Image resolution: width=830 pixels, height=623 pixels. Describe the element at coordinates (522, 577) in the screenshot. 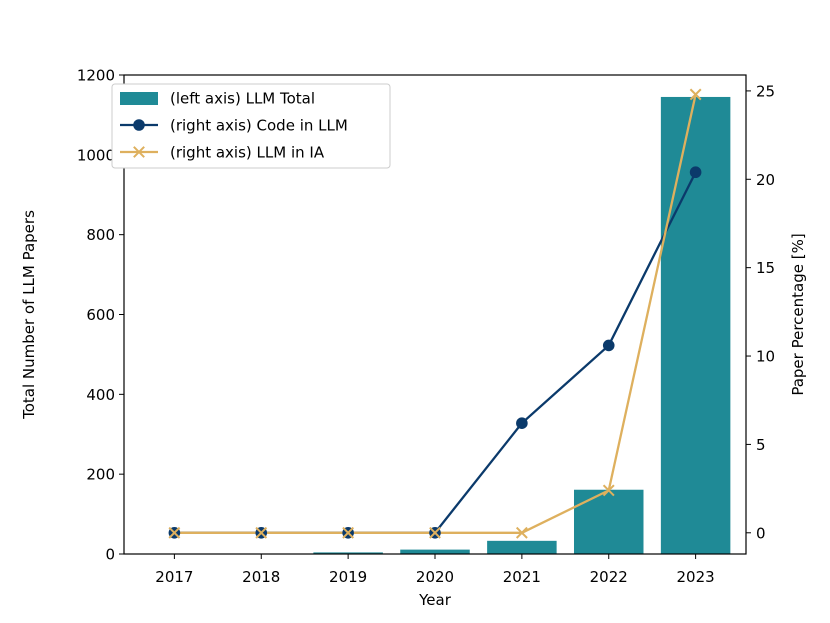

I see `x-tick-label-2021: 2021` at that location.